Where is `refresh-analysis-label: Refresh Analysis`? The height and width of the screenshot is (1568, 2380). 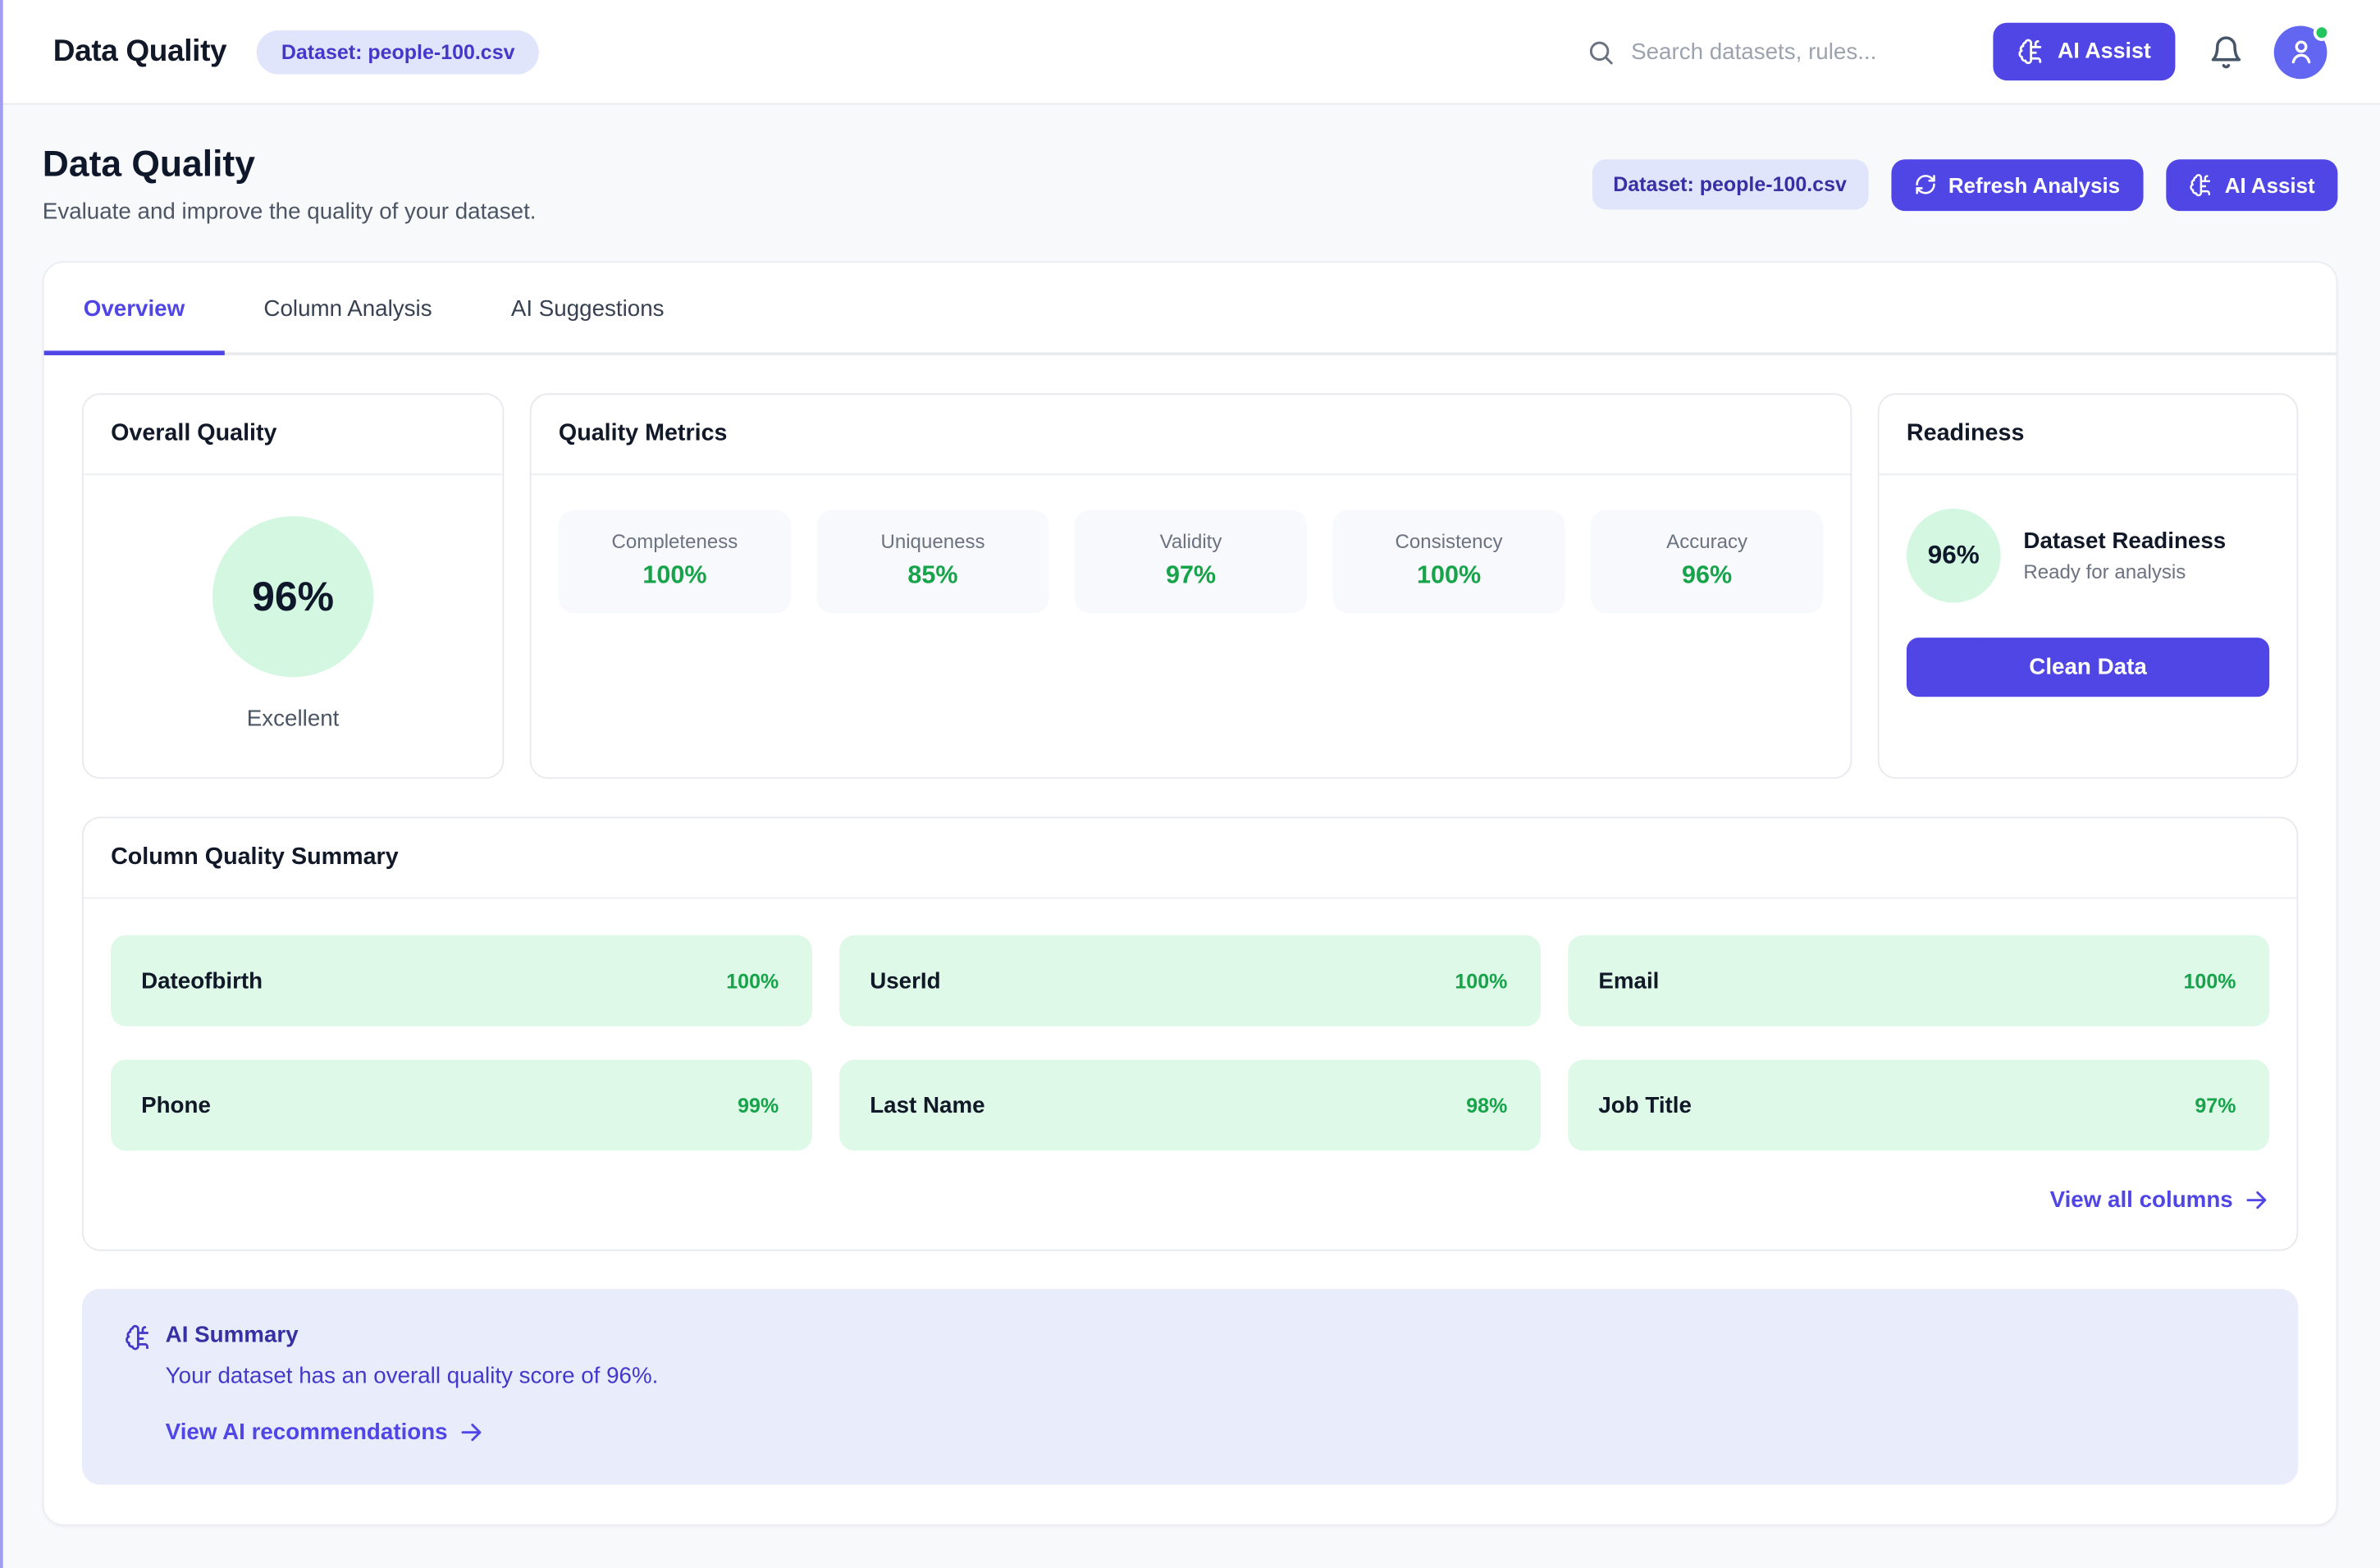
refresh-analysis-label: Refresh Analysis is located at coordinates (2035, 184).